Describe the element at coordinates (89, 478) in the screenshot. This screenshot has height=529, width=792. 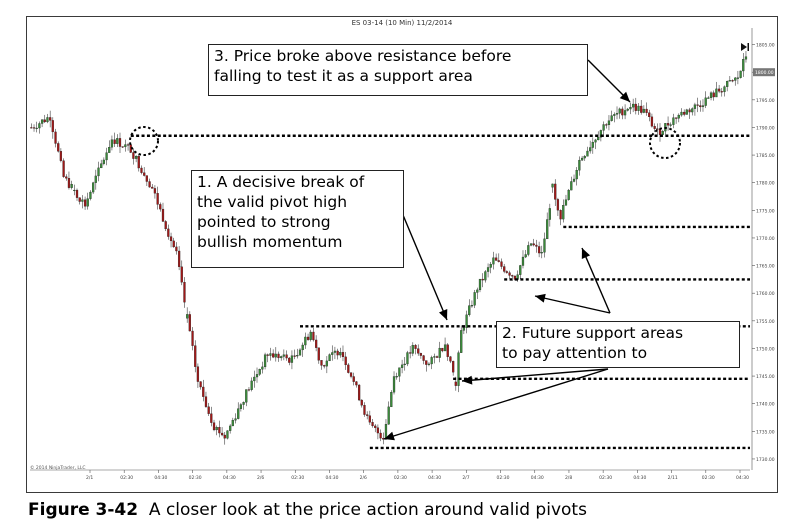
I see `x-tick-label: 2/1` at that location.